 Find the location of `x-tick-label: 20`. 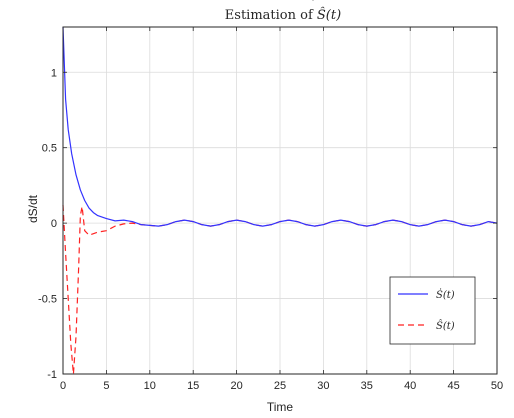

x-tick-label: 20 is located at coordinates (236, 386).